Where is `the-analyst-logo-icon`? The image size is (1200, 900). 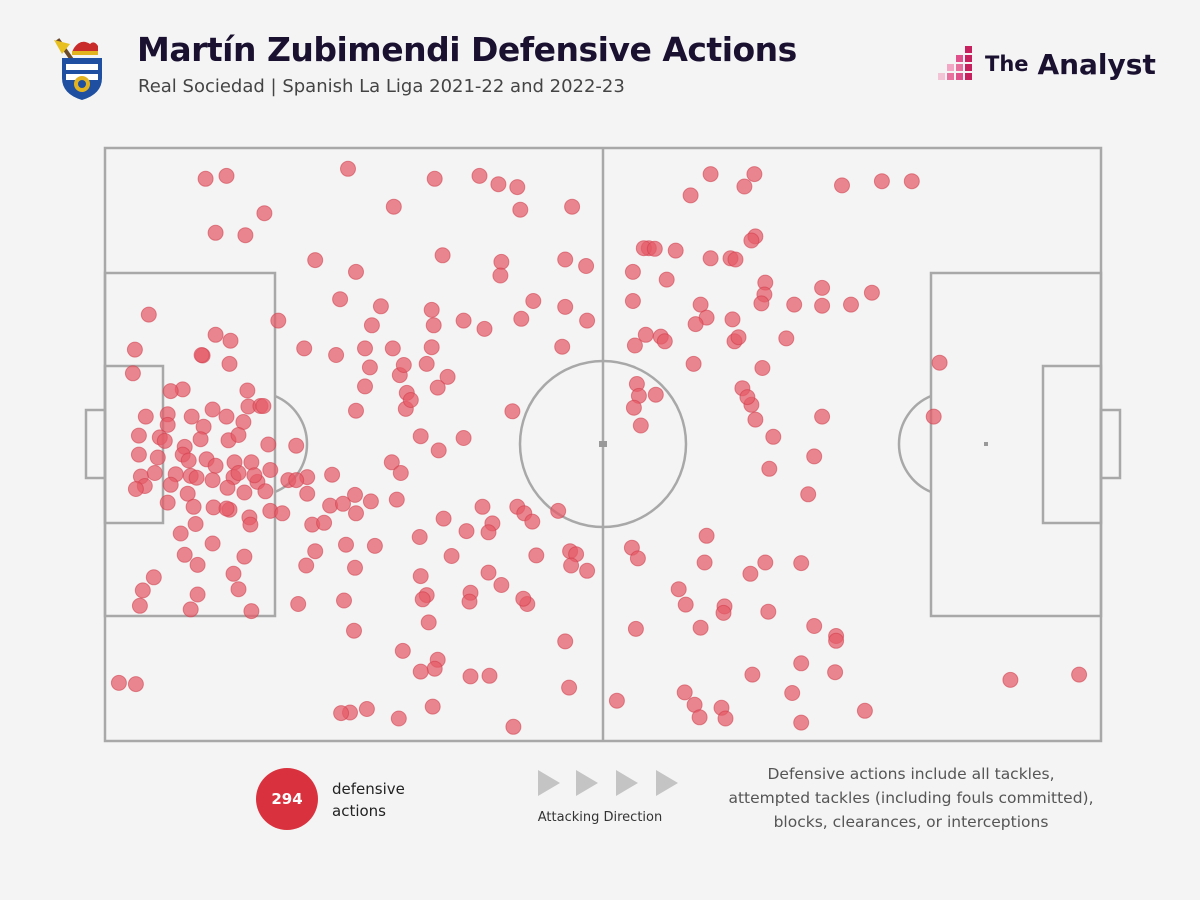 the-analyst-logo-icon is located at coordinates (955, 63).